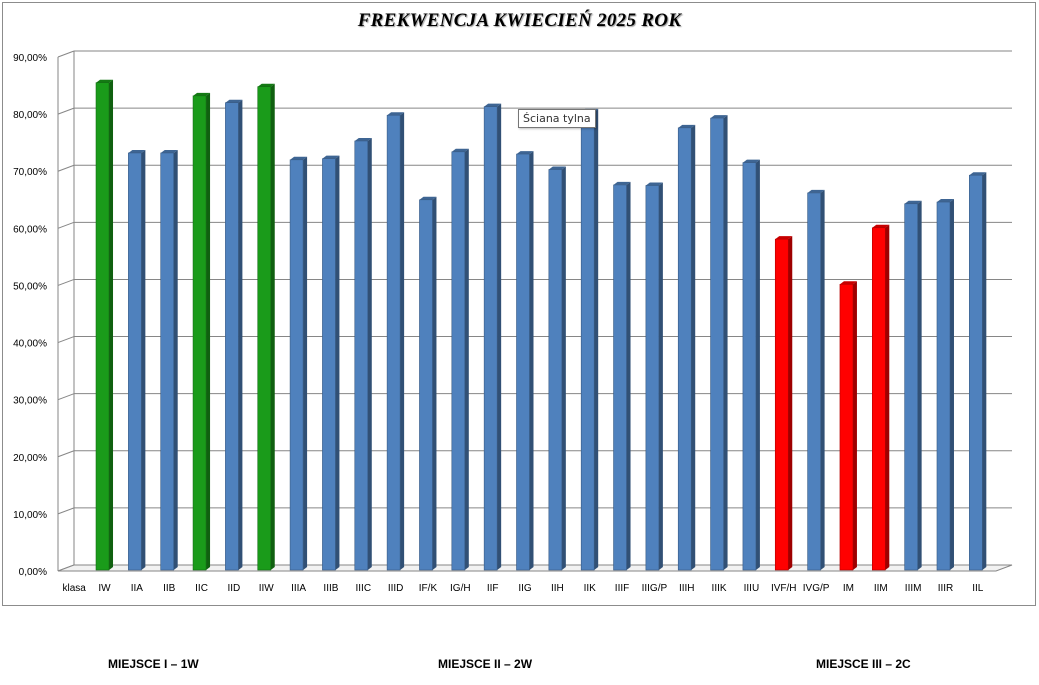  I want to click on x-tick-label: IIC, so click(201, 588).